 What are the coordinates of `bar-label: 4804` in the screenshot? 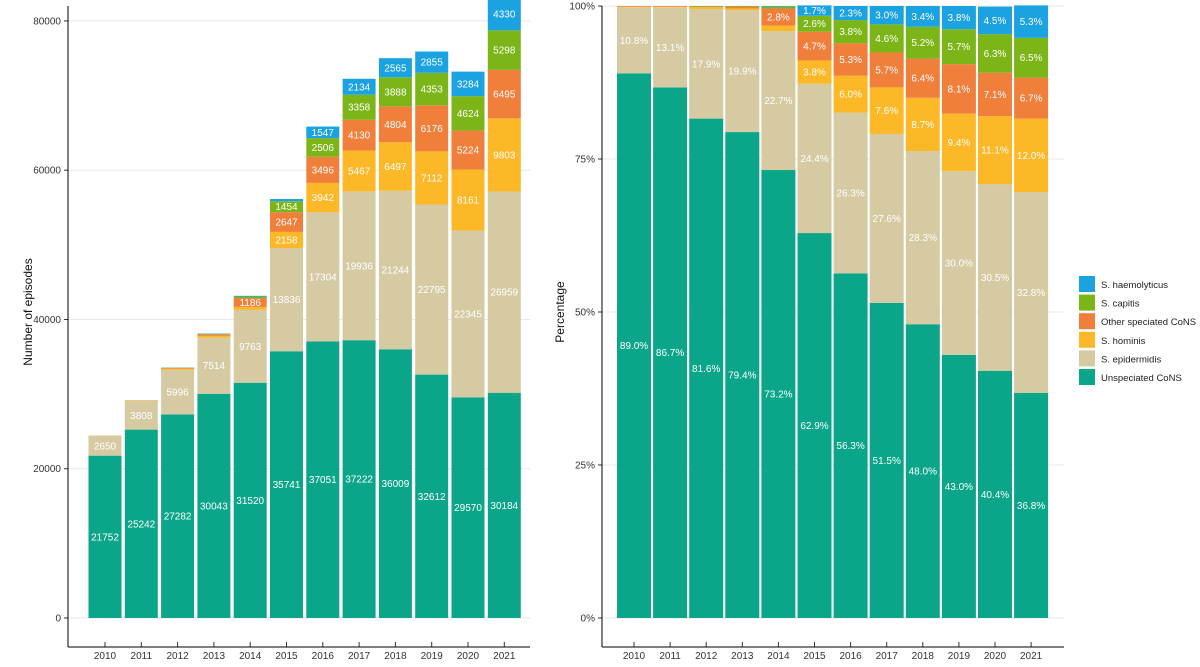 It's located at (395, 125).